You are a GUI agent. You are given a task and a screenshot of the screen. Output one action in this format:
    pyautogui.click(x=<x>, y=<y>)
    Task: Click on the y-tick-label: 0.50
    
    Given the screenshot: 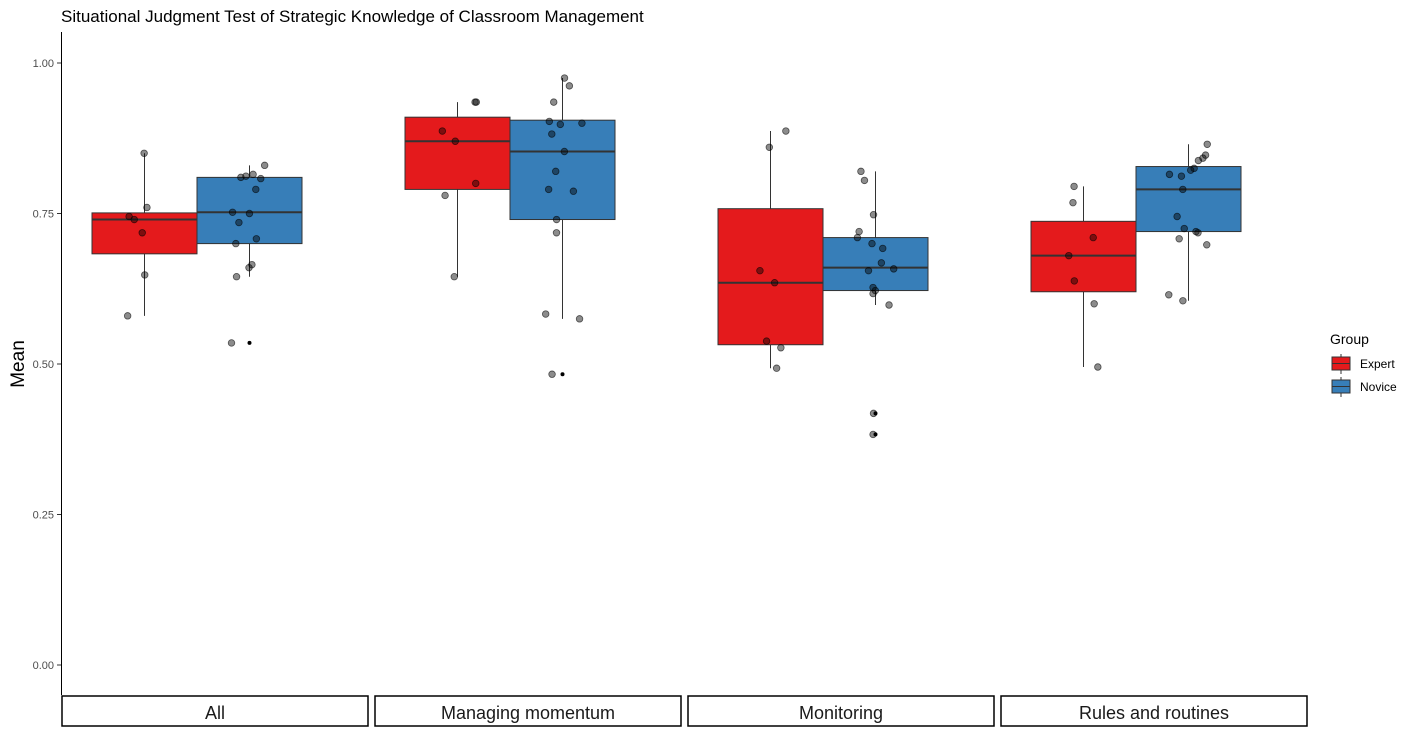 What is the action you would take?
    pyautogui.click(x=43, y=365)
    